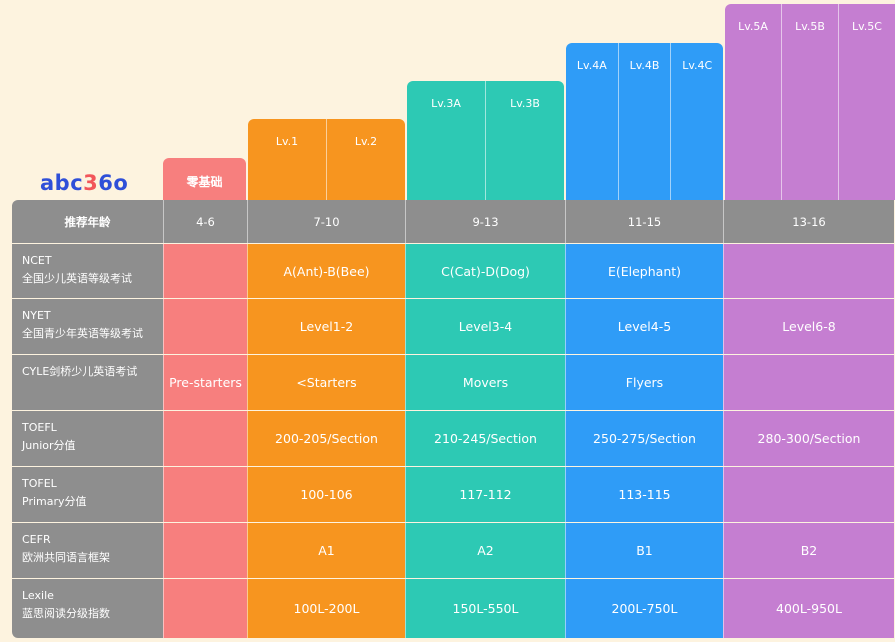  I want to click on row-label-text: 推荐年龄, so click(87, 221).